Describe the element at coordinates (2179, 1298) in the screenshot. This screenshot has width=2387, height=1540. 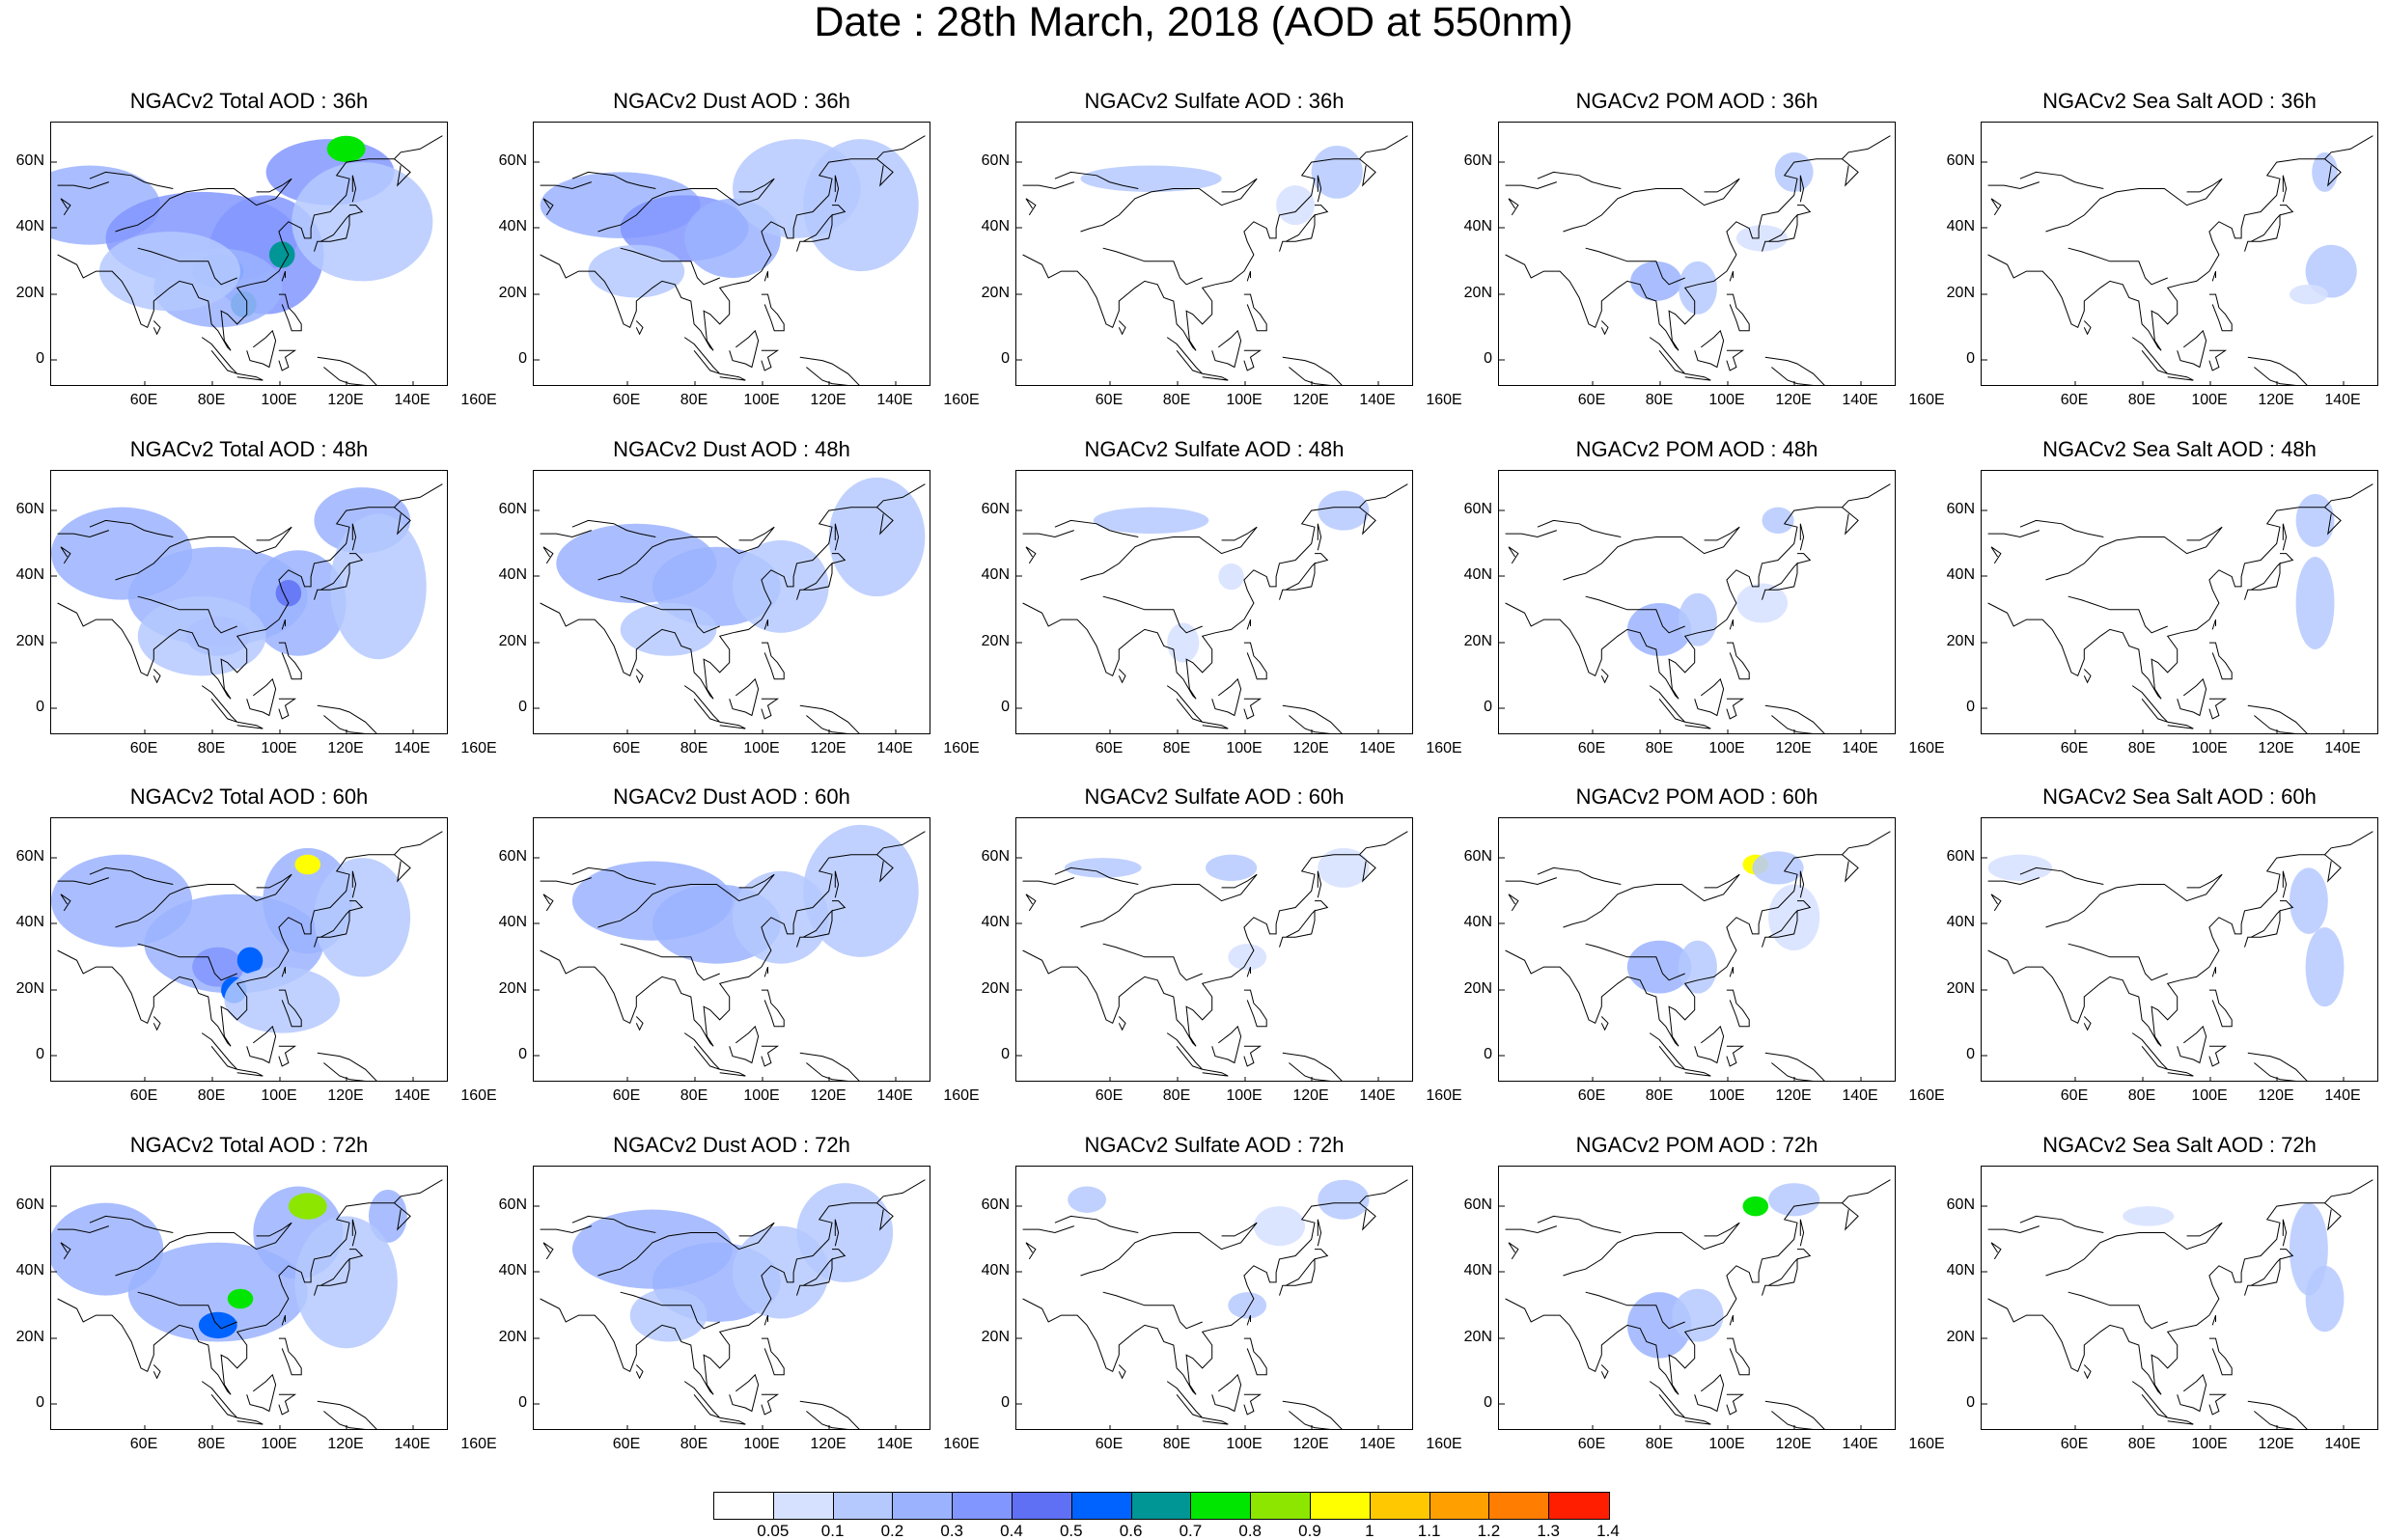
I see `map-panel-seasalt-72h` at that location.